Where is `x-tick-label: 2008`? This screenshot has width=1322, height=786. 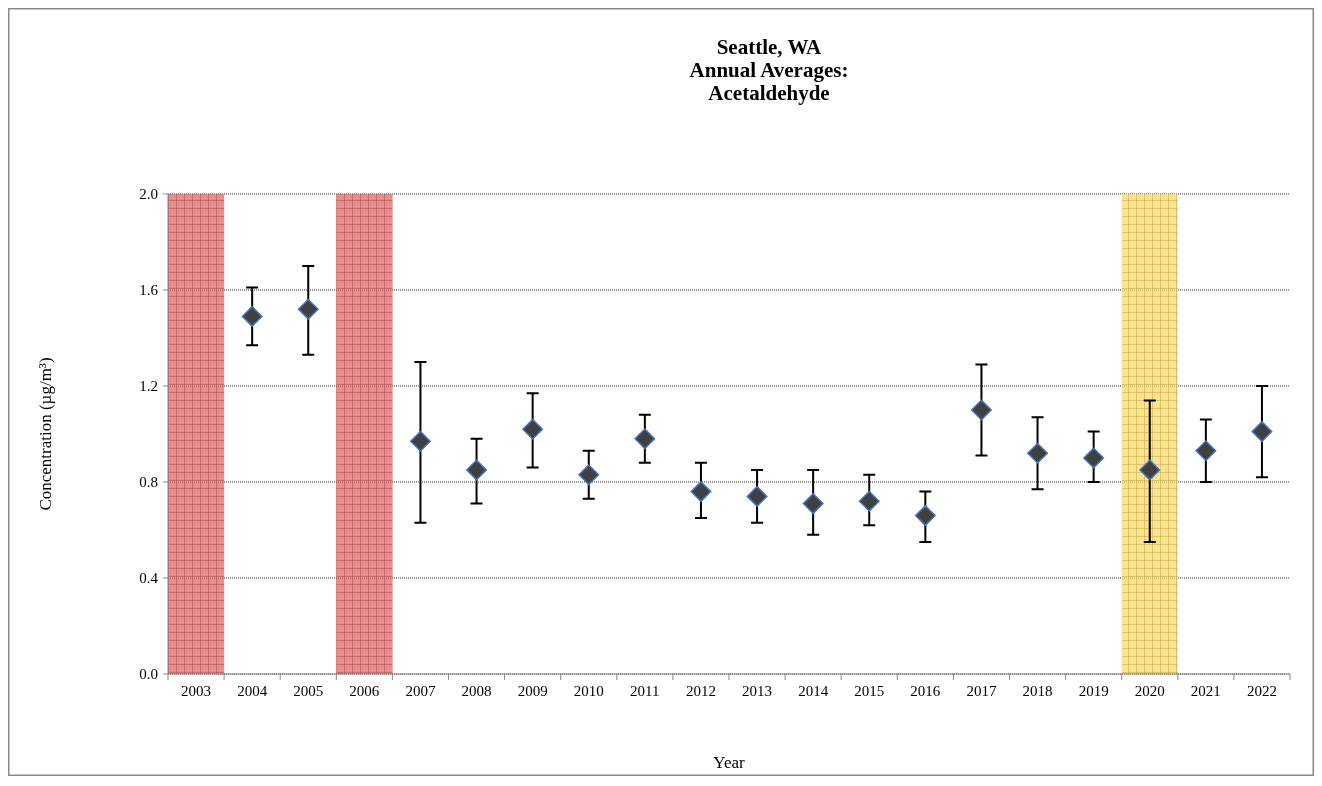
x-tick-label: 2008 is located at coordinates (476, 691).